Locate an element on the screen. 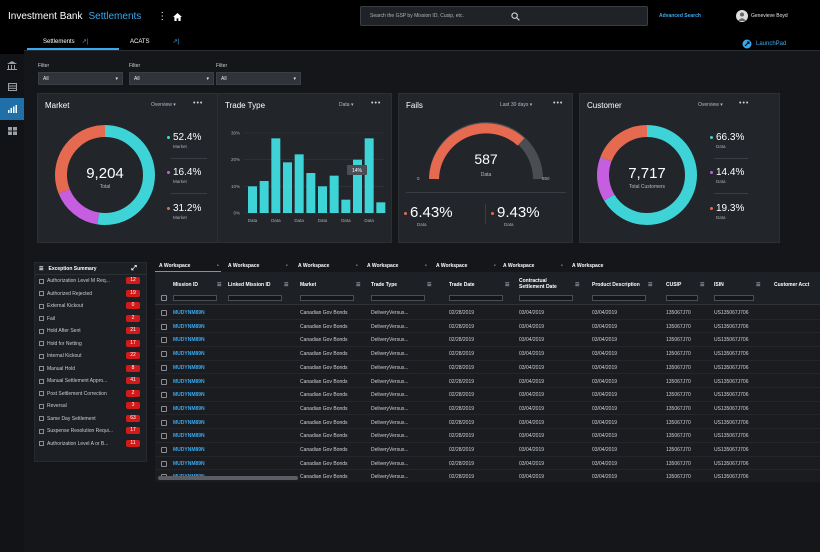 The image size is (820, 552). section-title: Settlements is located at coordinates (115, 16).